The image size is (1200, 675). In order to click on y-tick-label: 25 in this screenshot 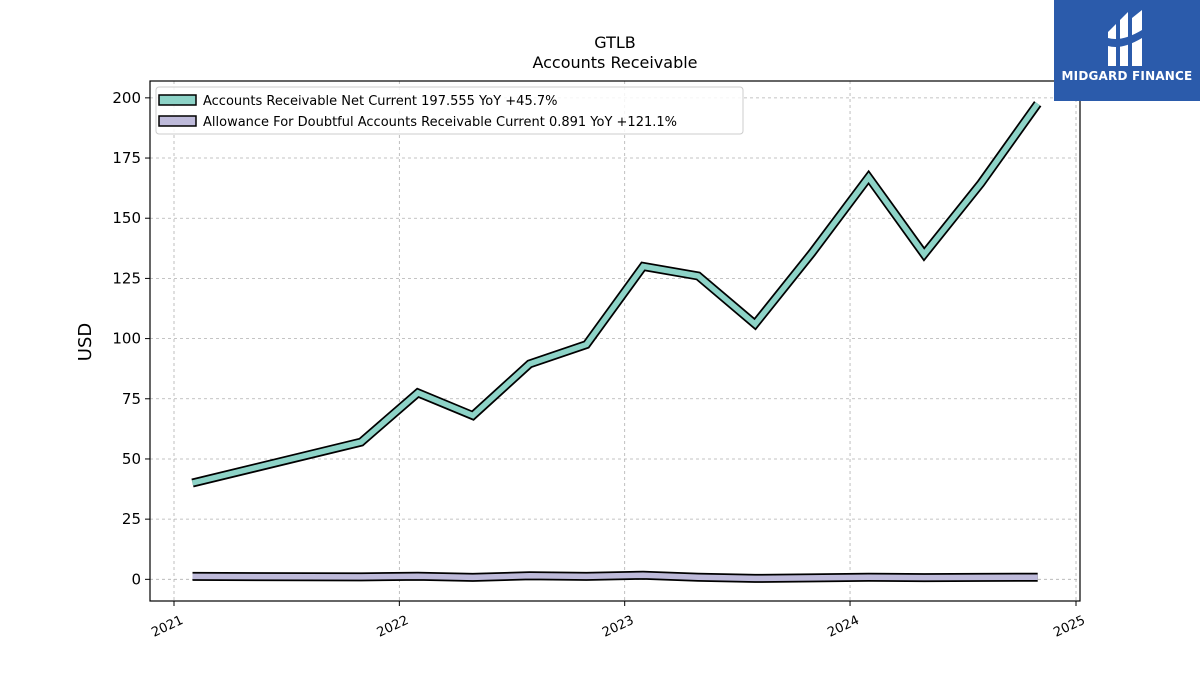, I will do `click(131, 519)`.